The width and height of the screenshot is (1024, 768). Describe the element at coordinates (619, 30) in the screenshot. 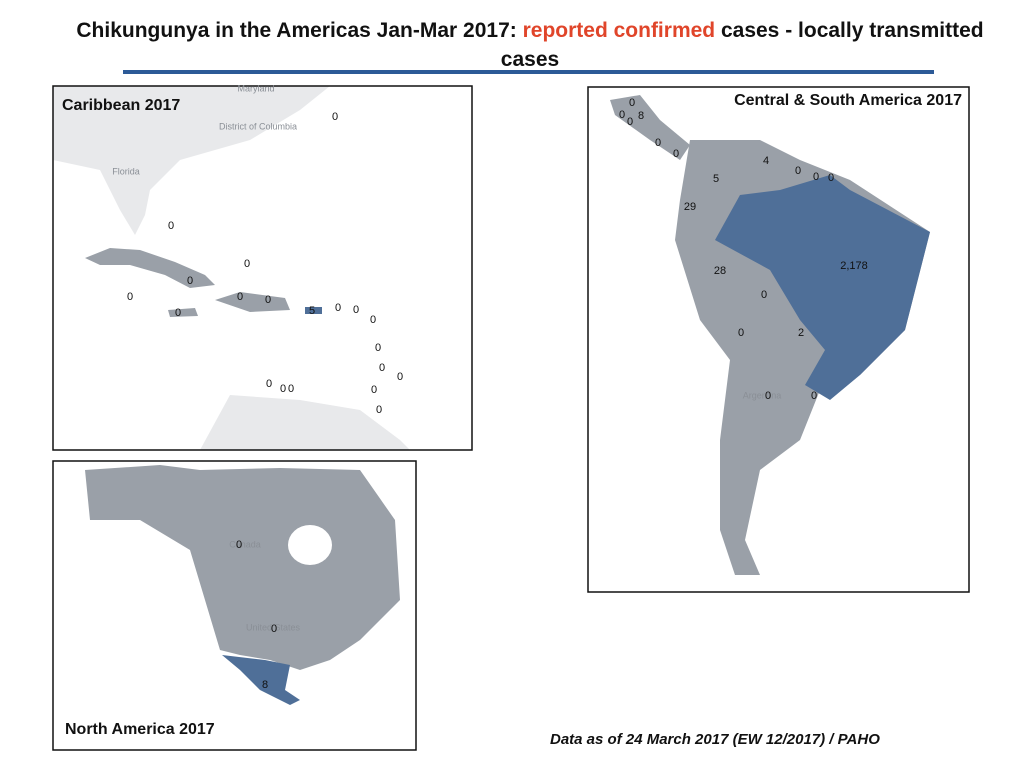

I see `title-highlight: reported confirmed` at that location.